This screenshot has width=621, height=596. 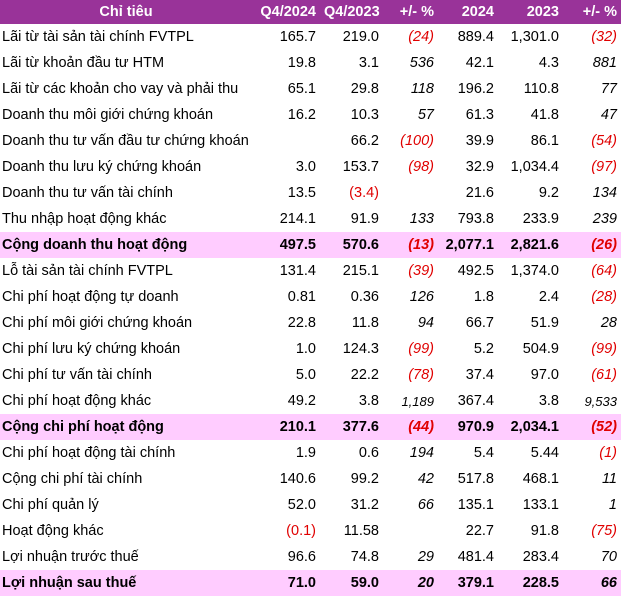 What do you see at coordinates (125, 141) in the screenshot?
I see `row-label: Doanh thu tư vấn đầu tư chứng khoán` at bounding box center [125, 141].